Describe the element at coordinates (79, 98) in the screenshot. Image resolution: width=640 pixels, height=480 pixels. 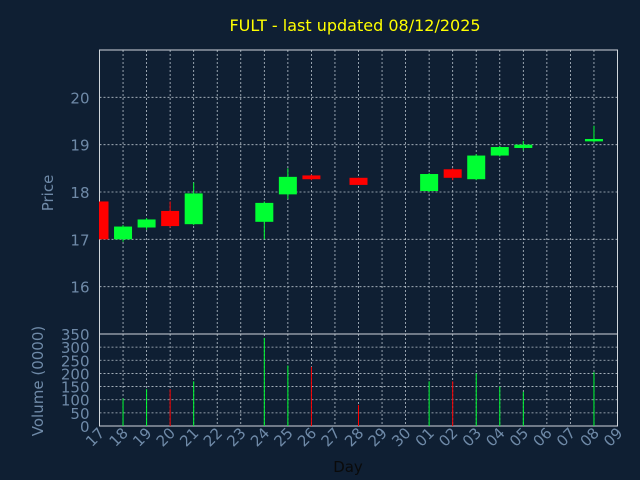
I see `price-tick-label: 20` at that location.